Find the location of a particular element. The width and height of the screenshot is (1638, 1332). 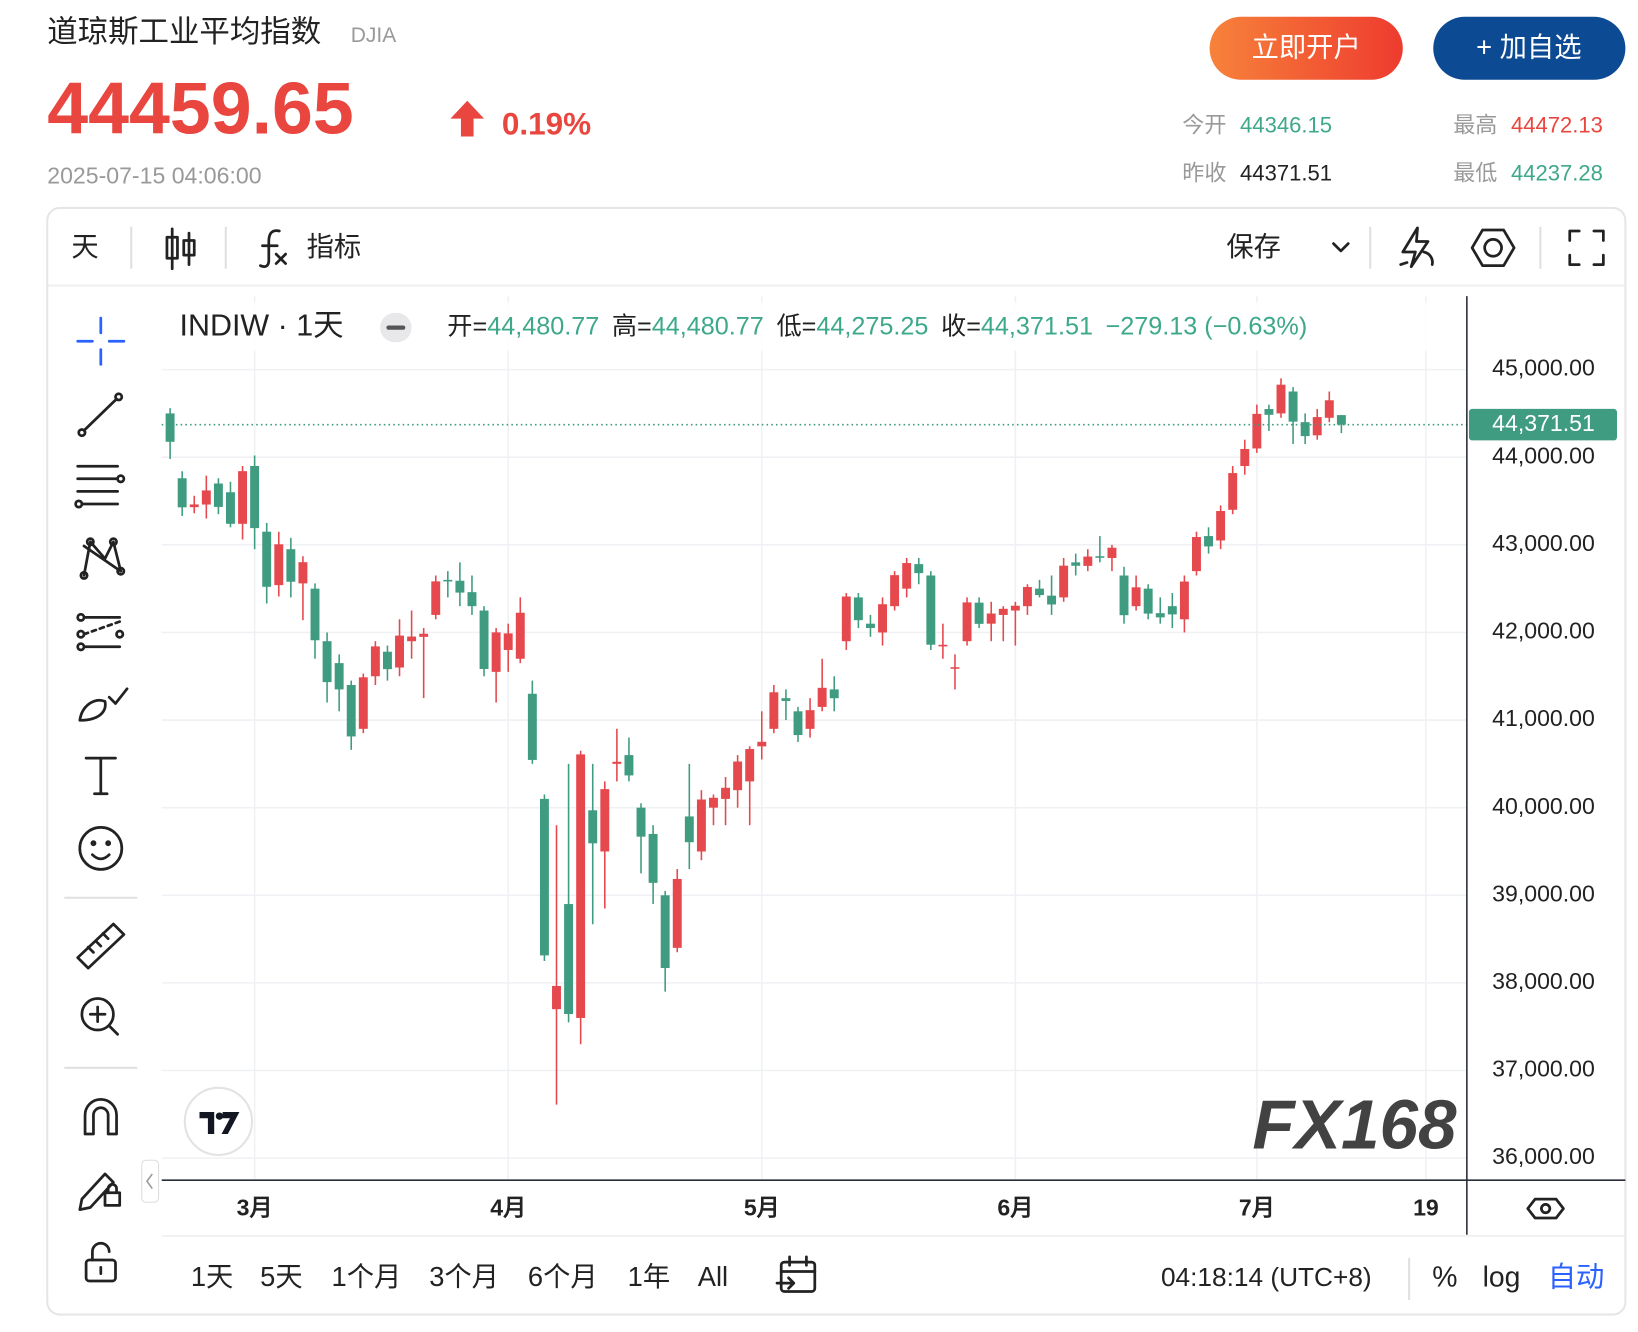

fullscreen-icon is located at coordinates (1586, 247).